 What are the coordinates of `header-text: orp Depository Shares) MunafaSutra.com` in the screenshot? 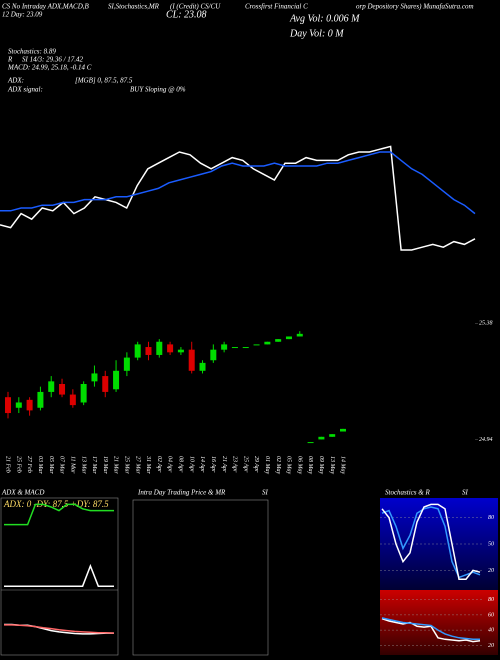 It's located at (415, 7).